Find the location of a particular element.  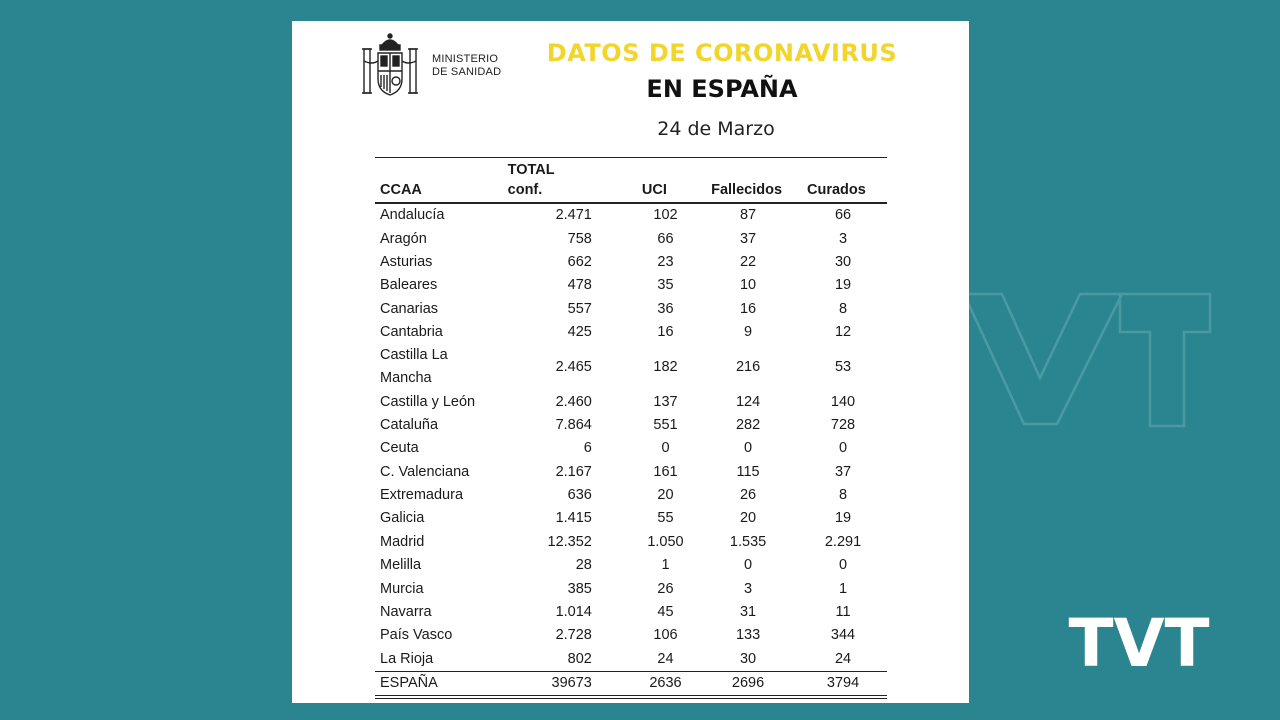

cell-total: 636 is located at coordinates (579, 495).